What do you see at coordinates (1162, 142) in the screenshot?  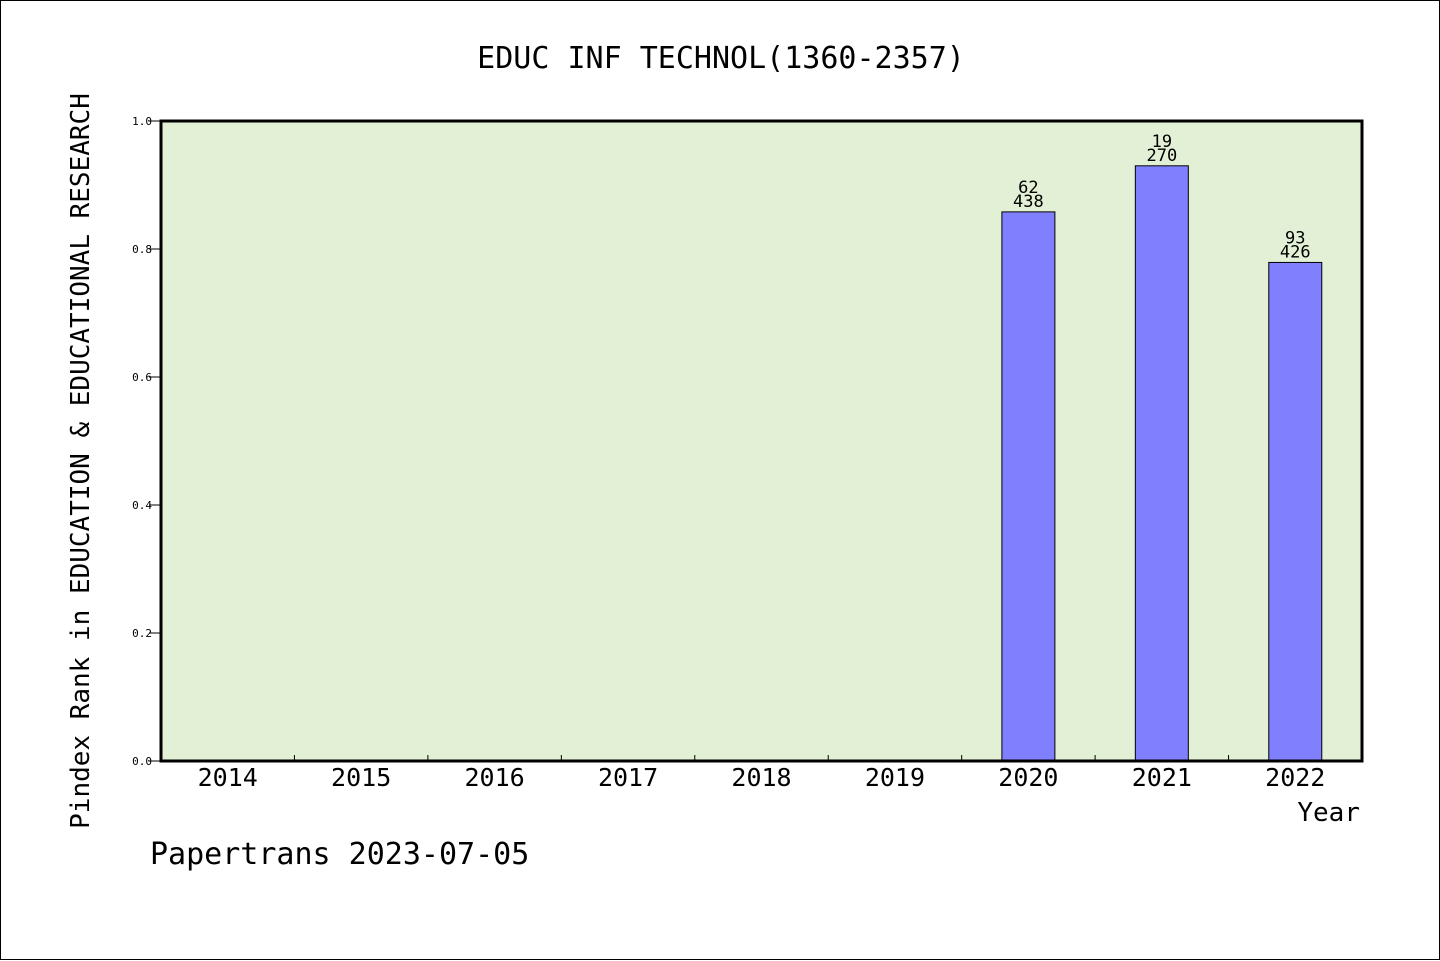 I see `bar-label-top: 19` at bounding box center [1162, 142].